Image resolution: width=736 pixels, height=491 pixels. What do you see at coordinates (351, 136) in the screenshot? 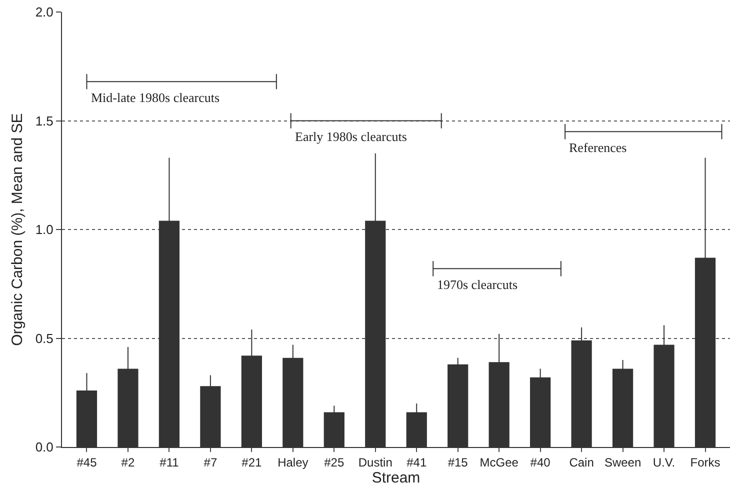
I see `annotation: Early 1980s clearcuts` at bounding box center [351, 136].